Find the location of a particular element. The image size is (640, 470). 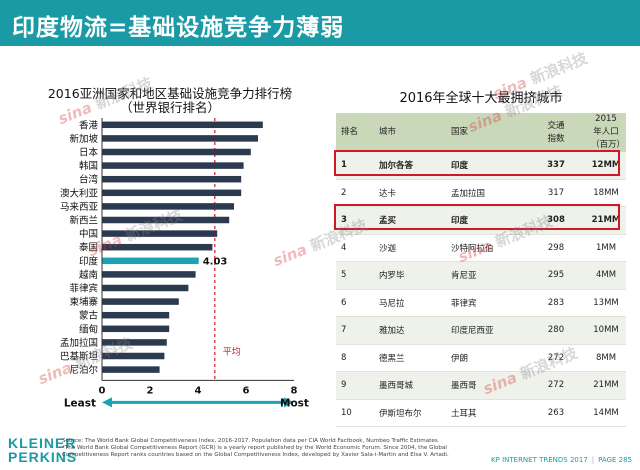

average-label: 平均 is located at coordinates (232, 351).